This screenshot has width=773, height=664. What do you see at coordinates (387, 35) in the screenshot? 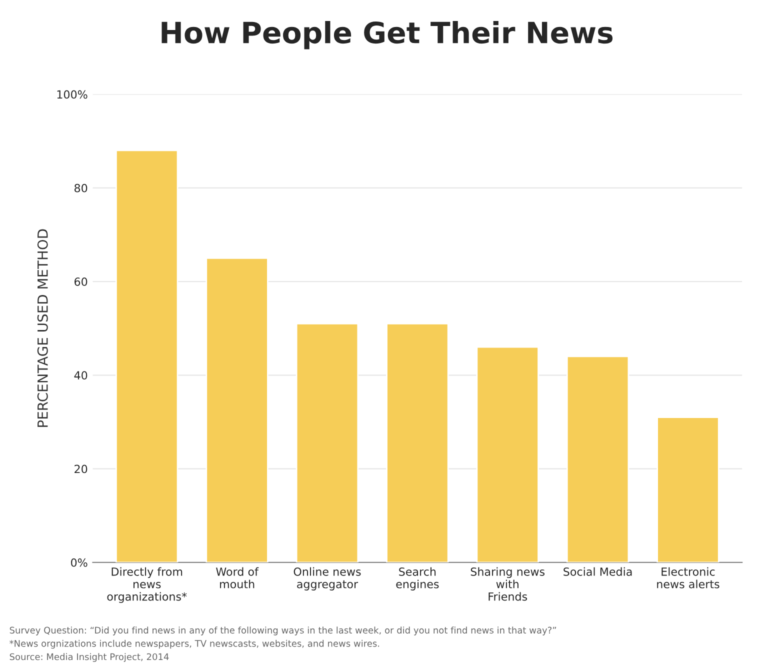
I see `chart-title: How People Get Their News` at bounding box center [387, 35].